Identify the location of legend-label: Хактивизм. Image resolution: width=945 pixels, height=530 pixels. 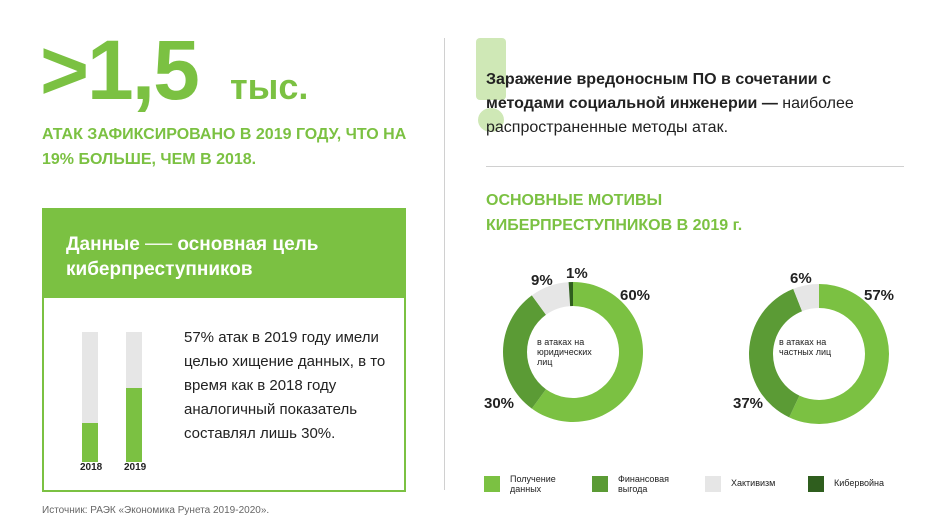
(753, 483).